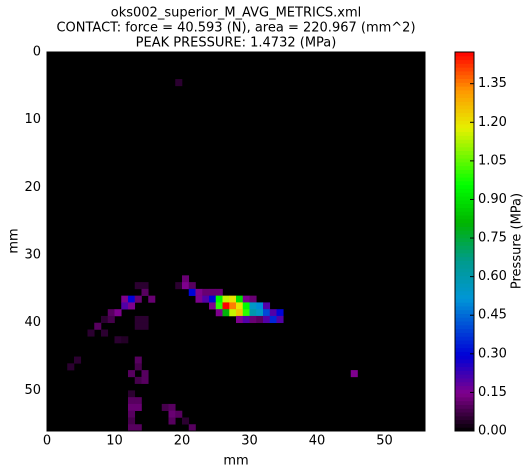 The height and width of the screenshot is (475, 532). I want to click on chart-title: PEAK PRESSURE: 1.4732 (MPa), so click(236, 43).